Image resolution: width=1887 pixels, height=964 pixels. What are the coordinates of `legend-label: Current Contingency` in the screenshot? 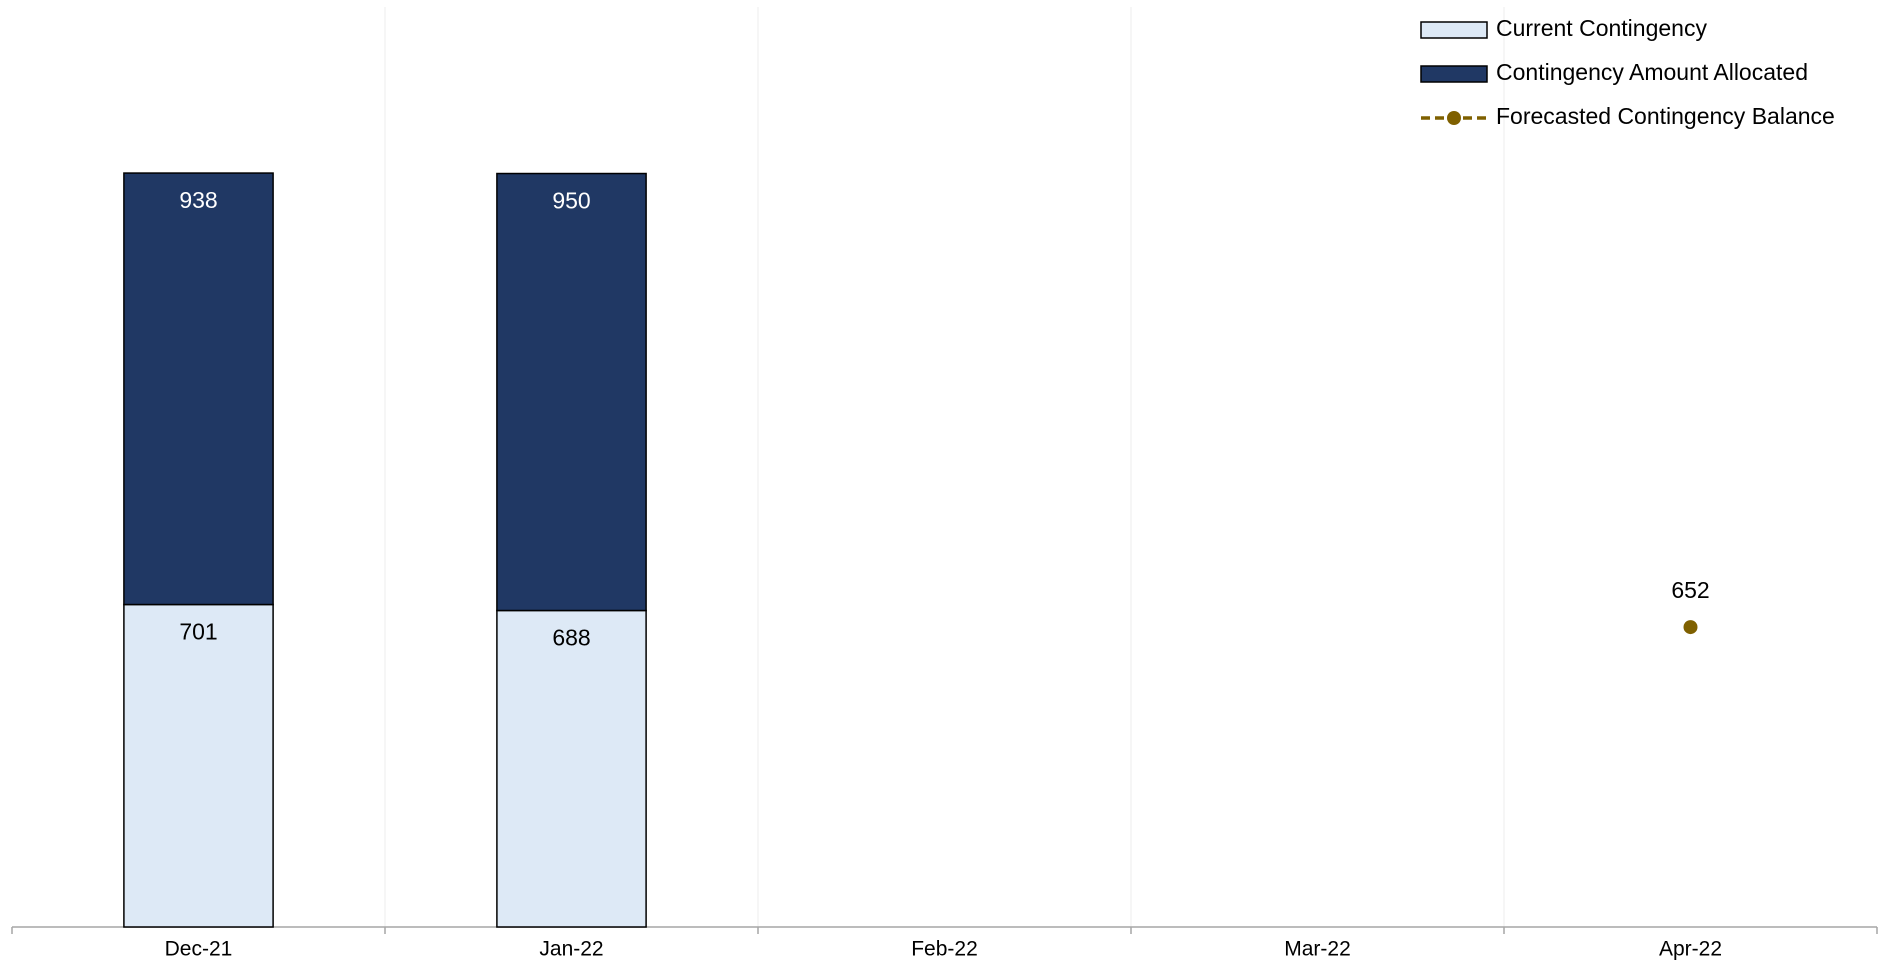 It's located at (1601, 28).